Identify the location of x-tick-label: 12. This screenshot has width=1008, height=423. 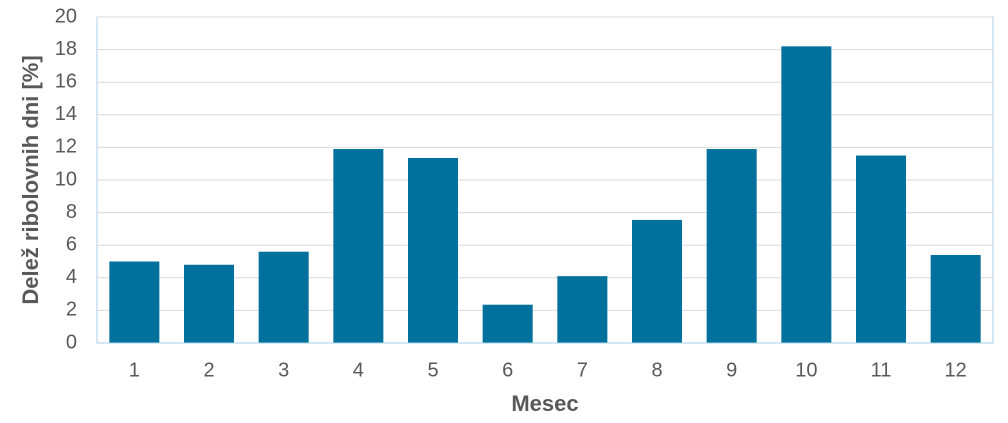
(956, 370).